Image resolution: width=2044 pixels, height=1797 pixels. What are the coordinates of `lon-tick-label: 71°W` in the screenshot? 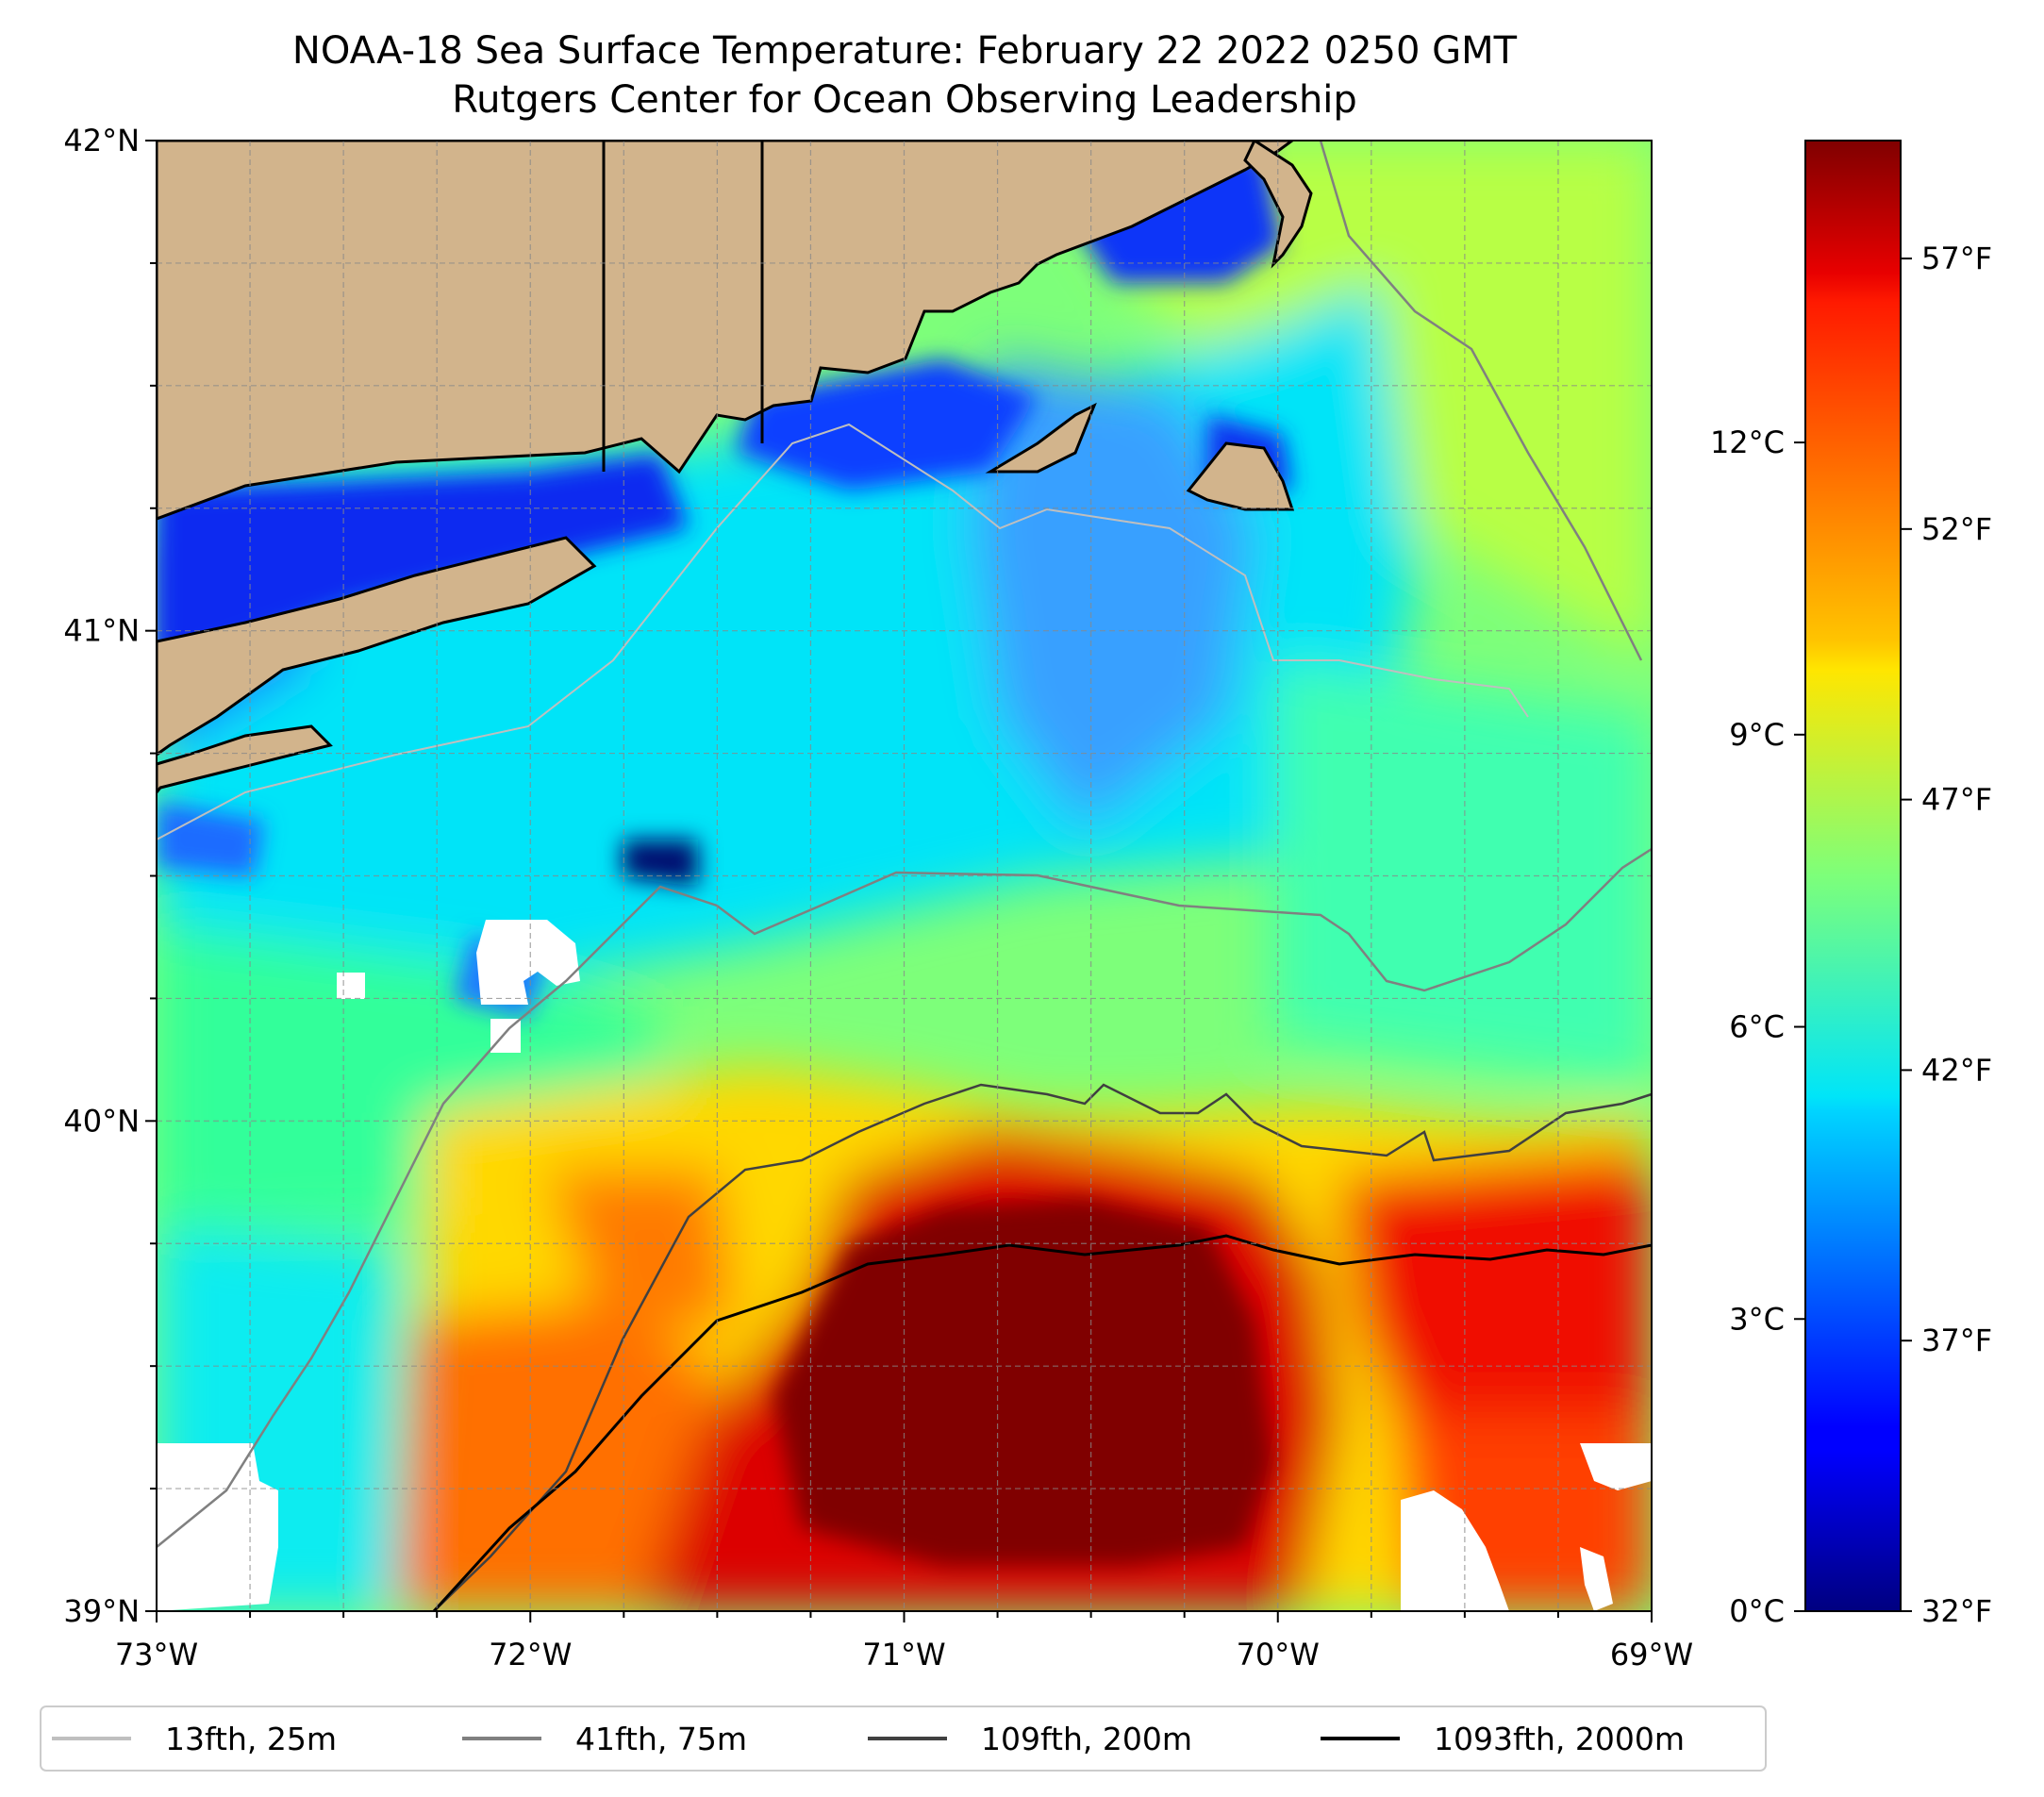 It's located at (904, 1654).